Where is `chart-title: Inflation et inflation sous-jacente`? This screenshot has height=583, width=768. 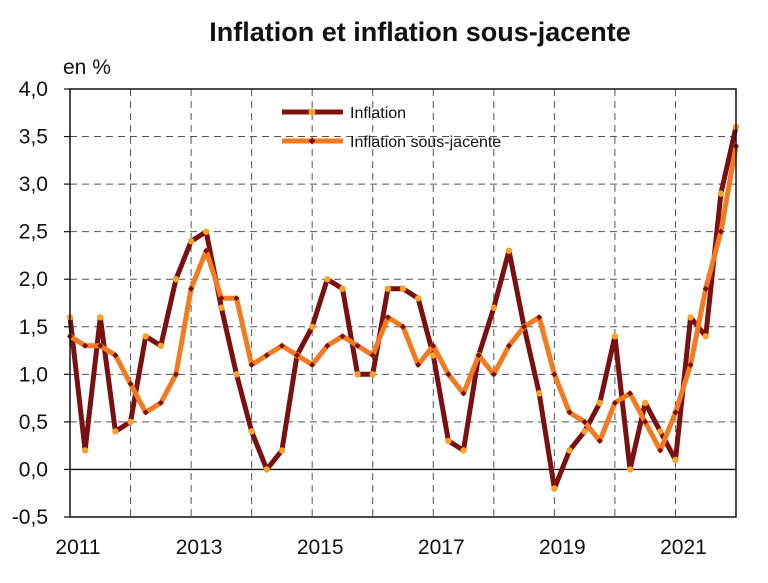 chart-title: Inflation et inflation sous-jacente is located at coordinates (420, 32).